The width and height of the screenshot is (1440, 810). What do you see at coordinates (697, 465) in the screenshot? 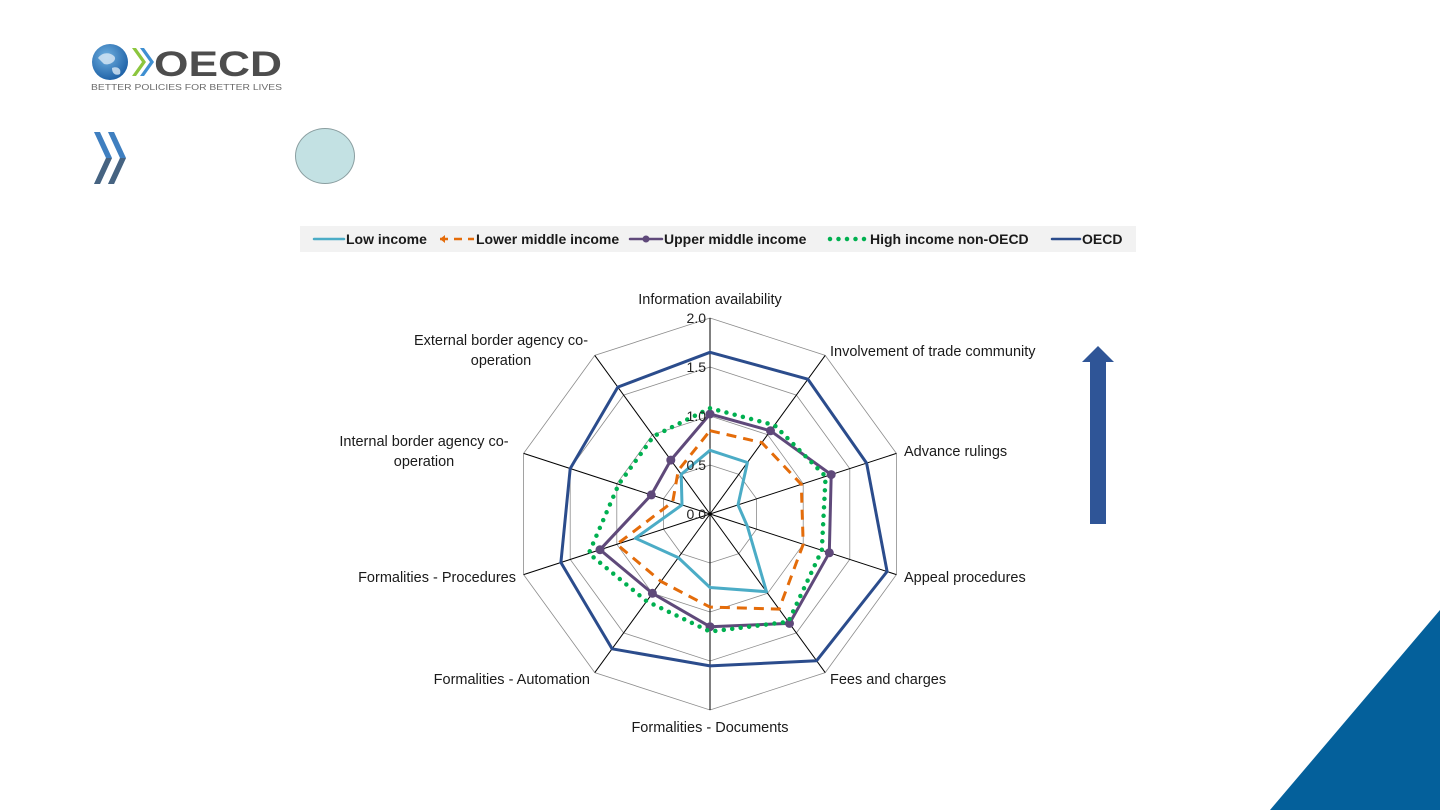
I see `tick-label: 0.5` at bounding box center [697, 465].